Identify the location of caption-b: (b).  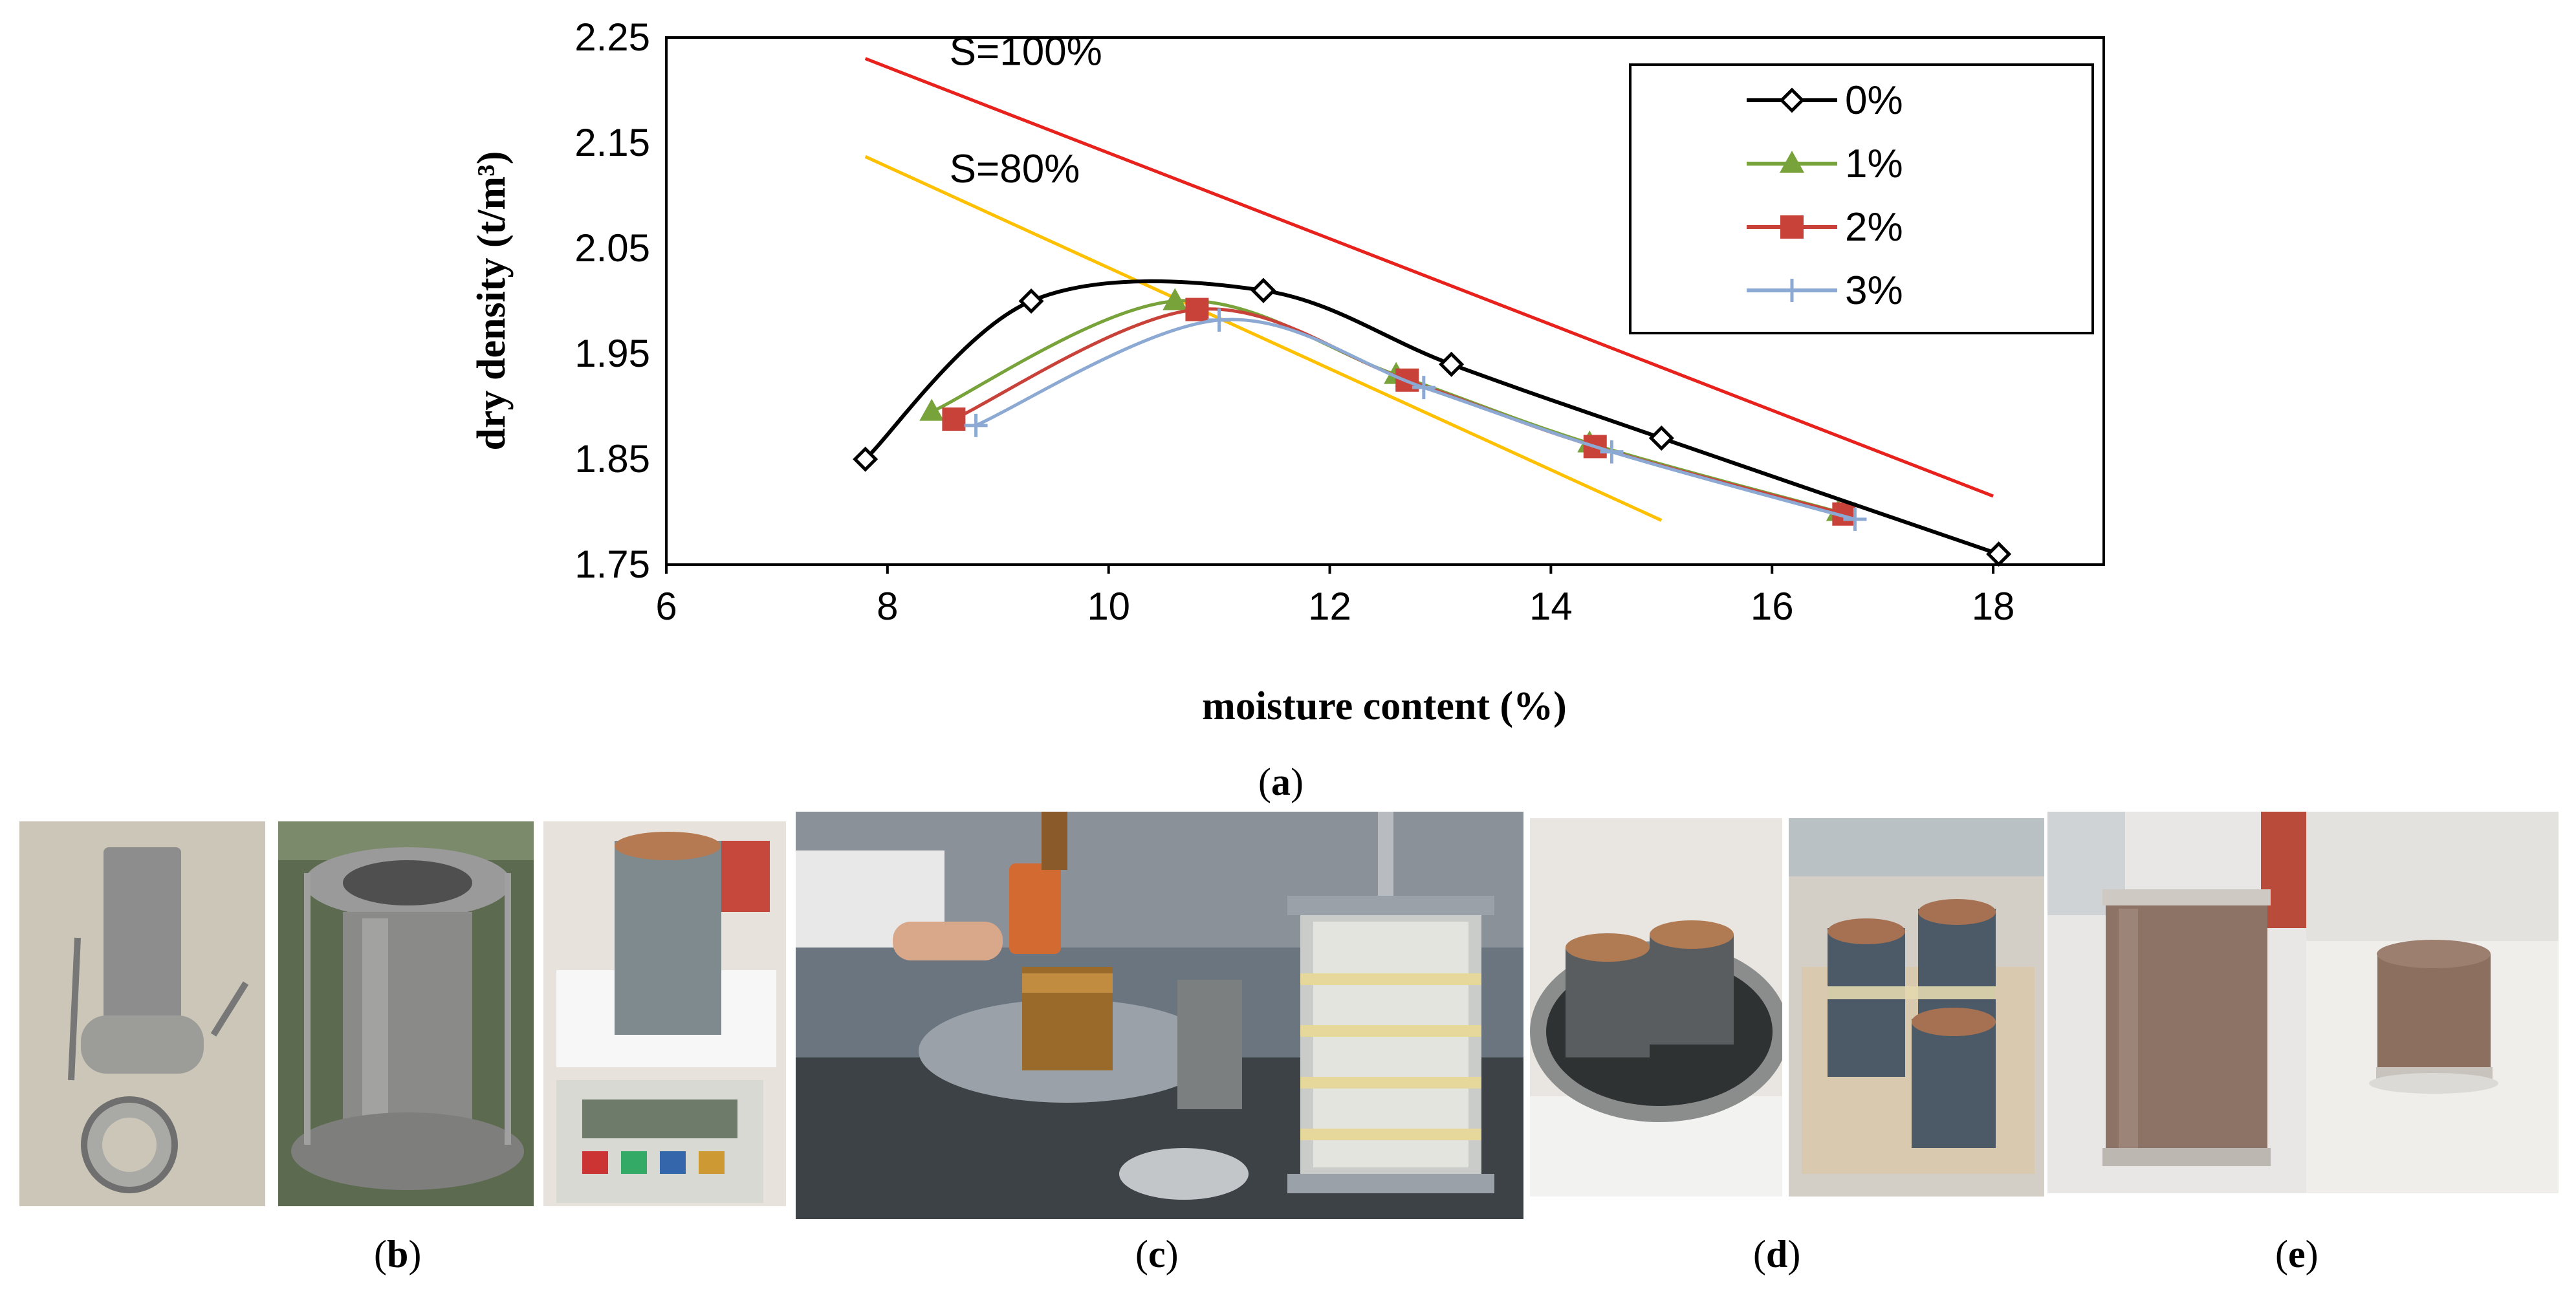
(398, 1254).